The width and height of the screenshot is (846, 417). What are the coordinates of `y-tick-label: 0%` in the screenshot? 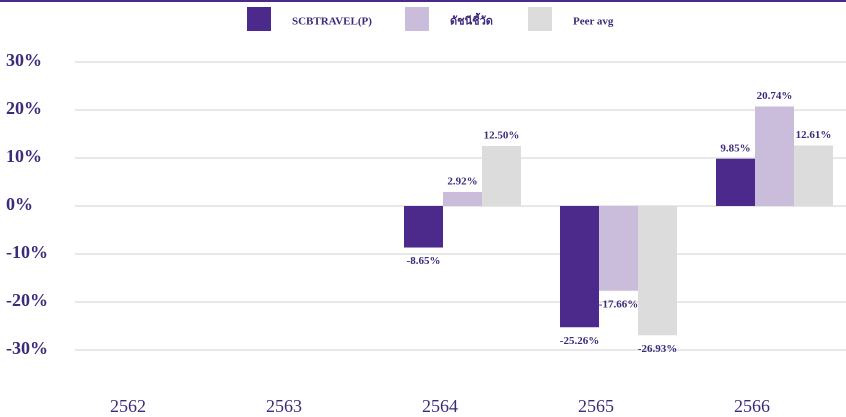 It's located at (19, 204).